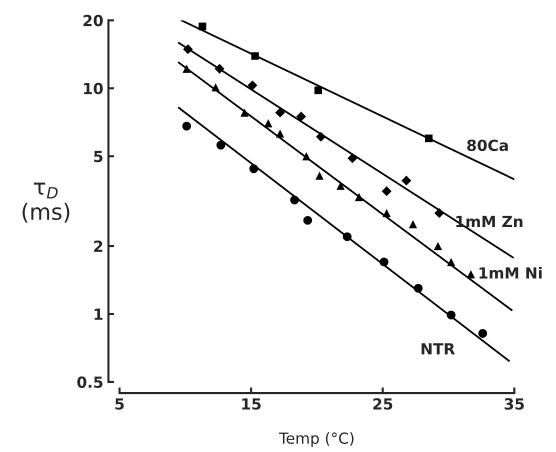 This screenshot has height=452, width=556. What do you see at coordinates (487, 146) in the screenshot?
I see `text: 80Ca` at bounding box center [487, 146].